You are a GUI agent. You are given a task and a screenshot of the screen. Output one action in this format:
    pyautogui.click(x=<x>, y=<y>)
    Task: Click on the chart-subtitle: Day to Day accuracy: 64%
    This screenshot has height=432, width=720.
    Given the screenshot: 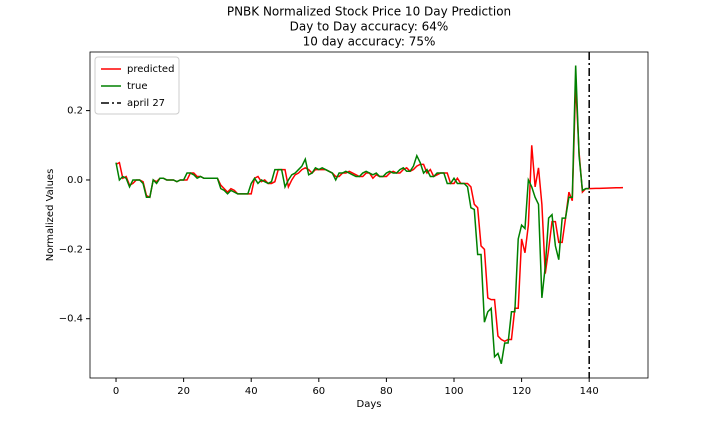 What is the action you would take?
    pyautogui.click(x=369, y=27)
    